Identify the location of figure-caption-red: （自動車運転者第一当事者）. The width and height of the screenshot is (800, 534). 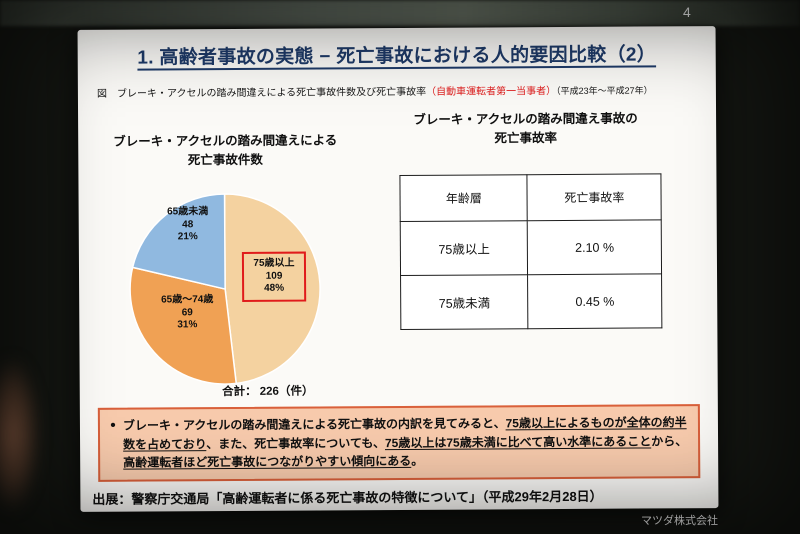
(491, 92).